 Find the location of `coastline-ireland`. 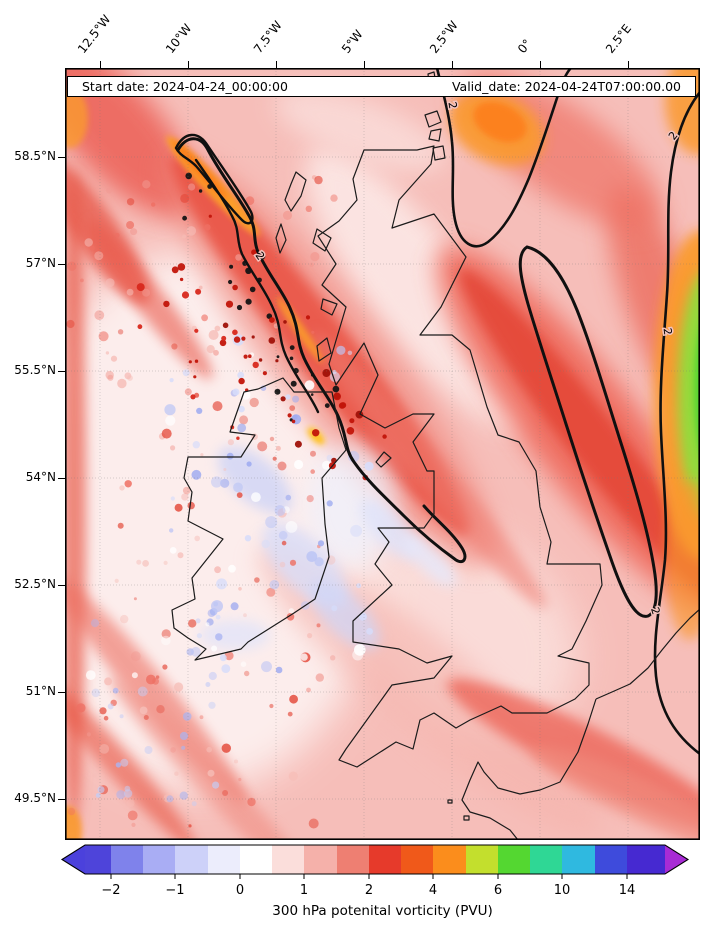

coastline-ireland is located at coordinates (259, 519).